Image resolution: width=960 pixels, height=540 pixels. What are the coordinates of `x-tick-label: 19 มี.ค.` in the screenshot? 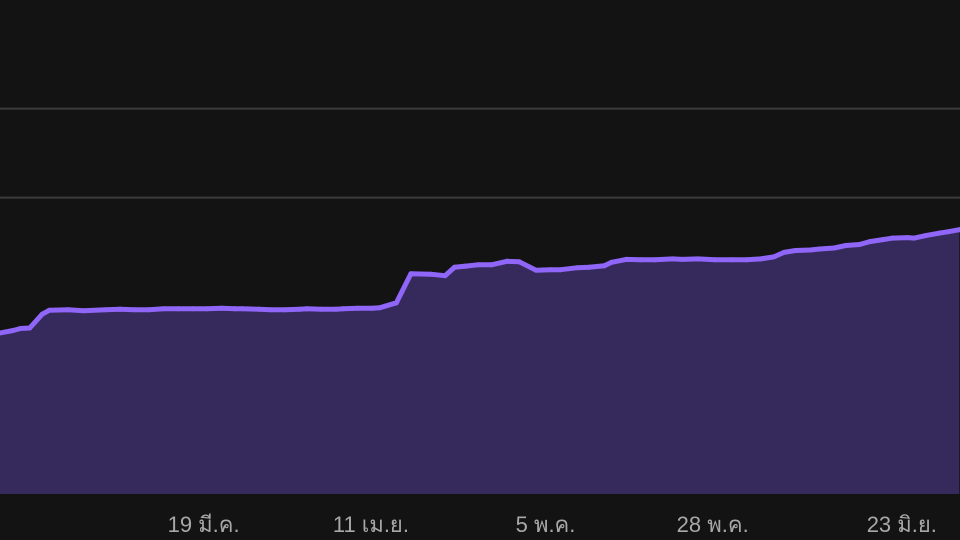 It's located at (204, 524).